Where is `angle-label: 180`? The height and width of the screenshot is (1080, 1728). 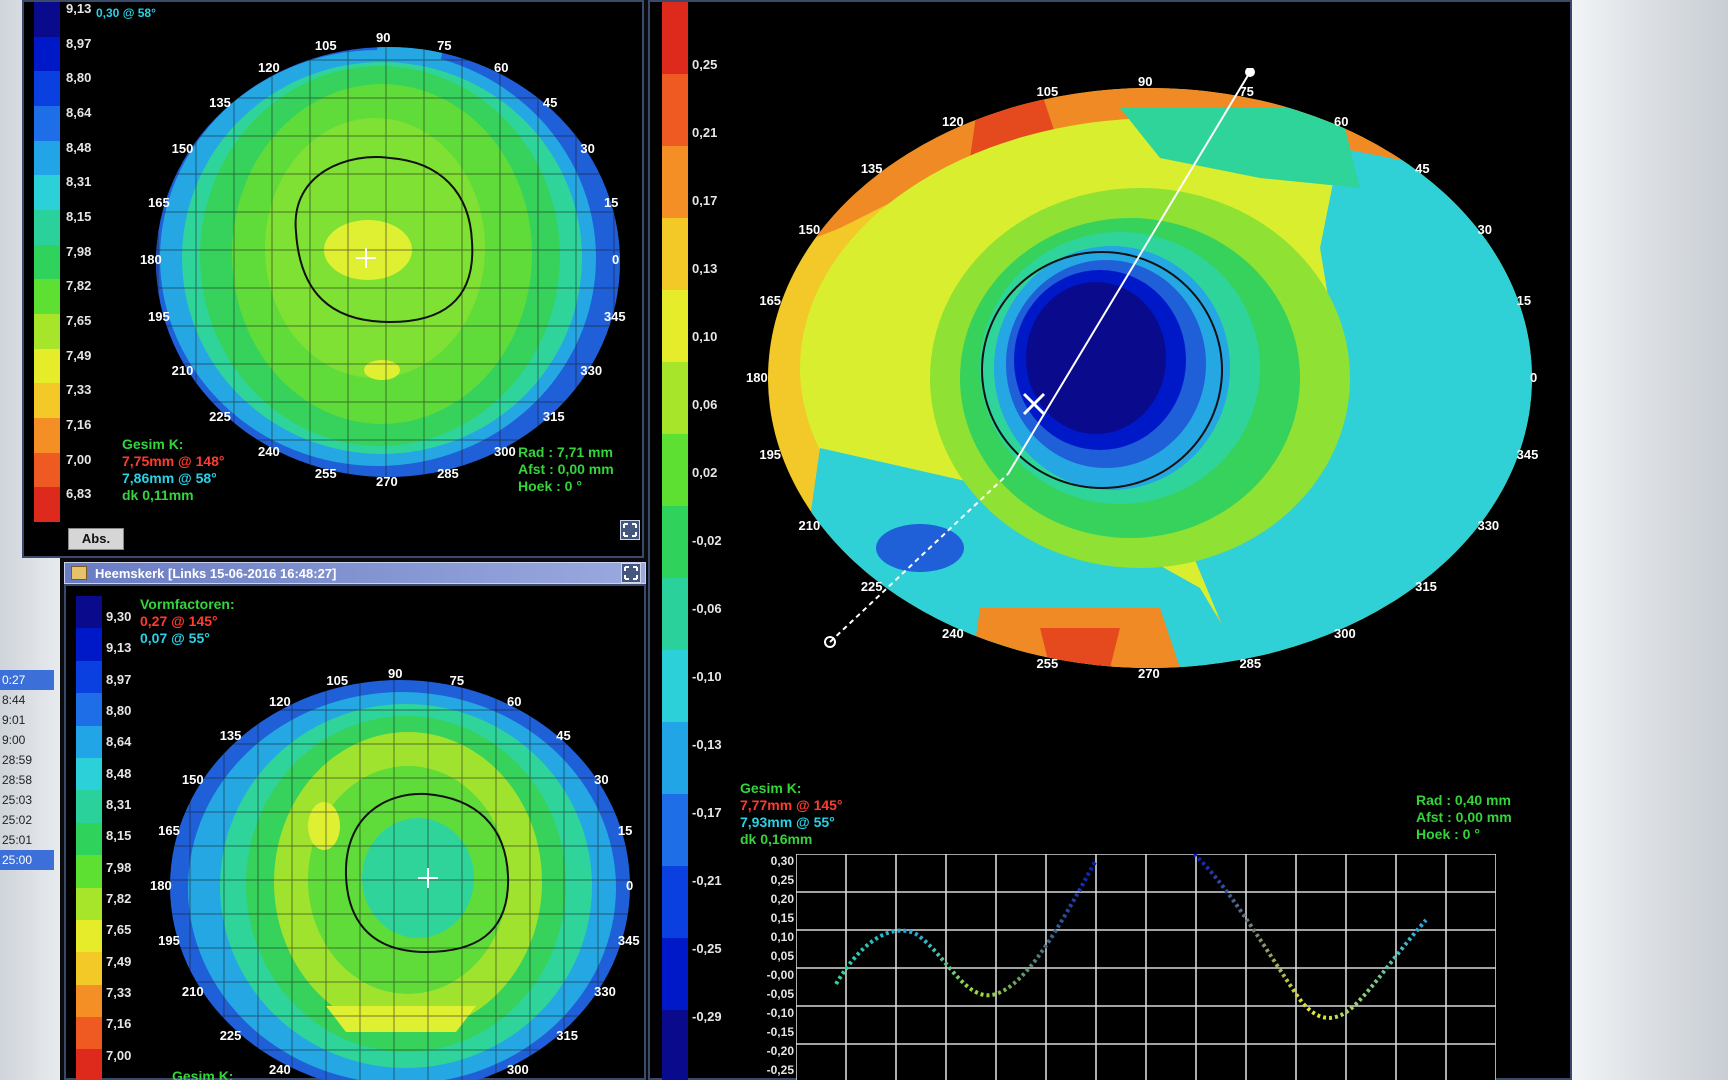 angle-label: 180 is located at coordinates (161, 885).